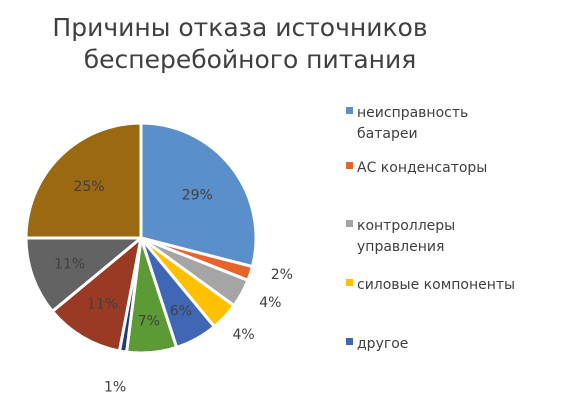 This screenshot has width=565, height=406. What do you see at coordinates (387, 134) in the screenshot?
I see `legend-label: батареи` at bounding box center [387, 134].